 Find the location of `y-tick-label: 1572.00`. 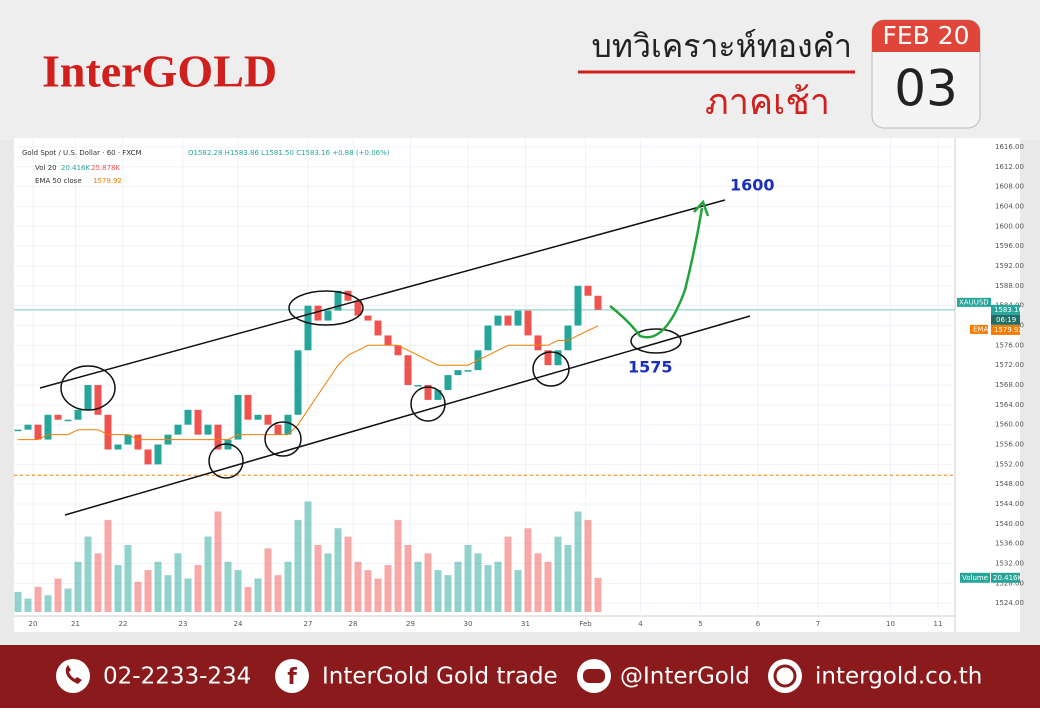

y-tick-label: 1572.00 is located at coordinates (1009, 365).